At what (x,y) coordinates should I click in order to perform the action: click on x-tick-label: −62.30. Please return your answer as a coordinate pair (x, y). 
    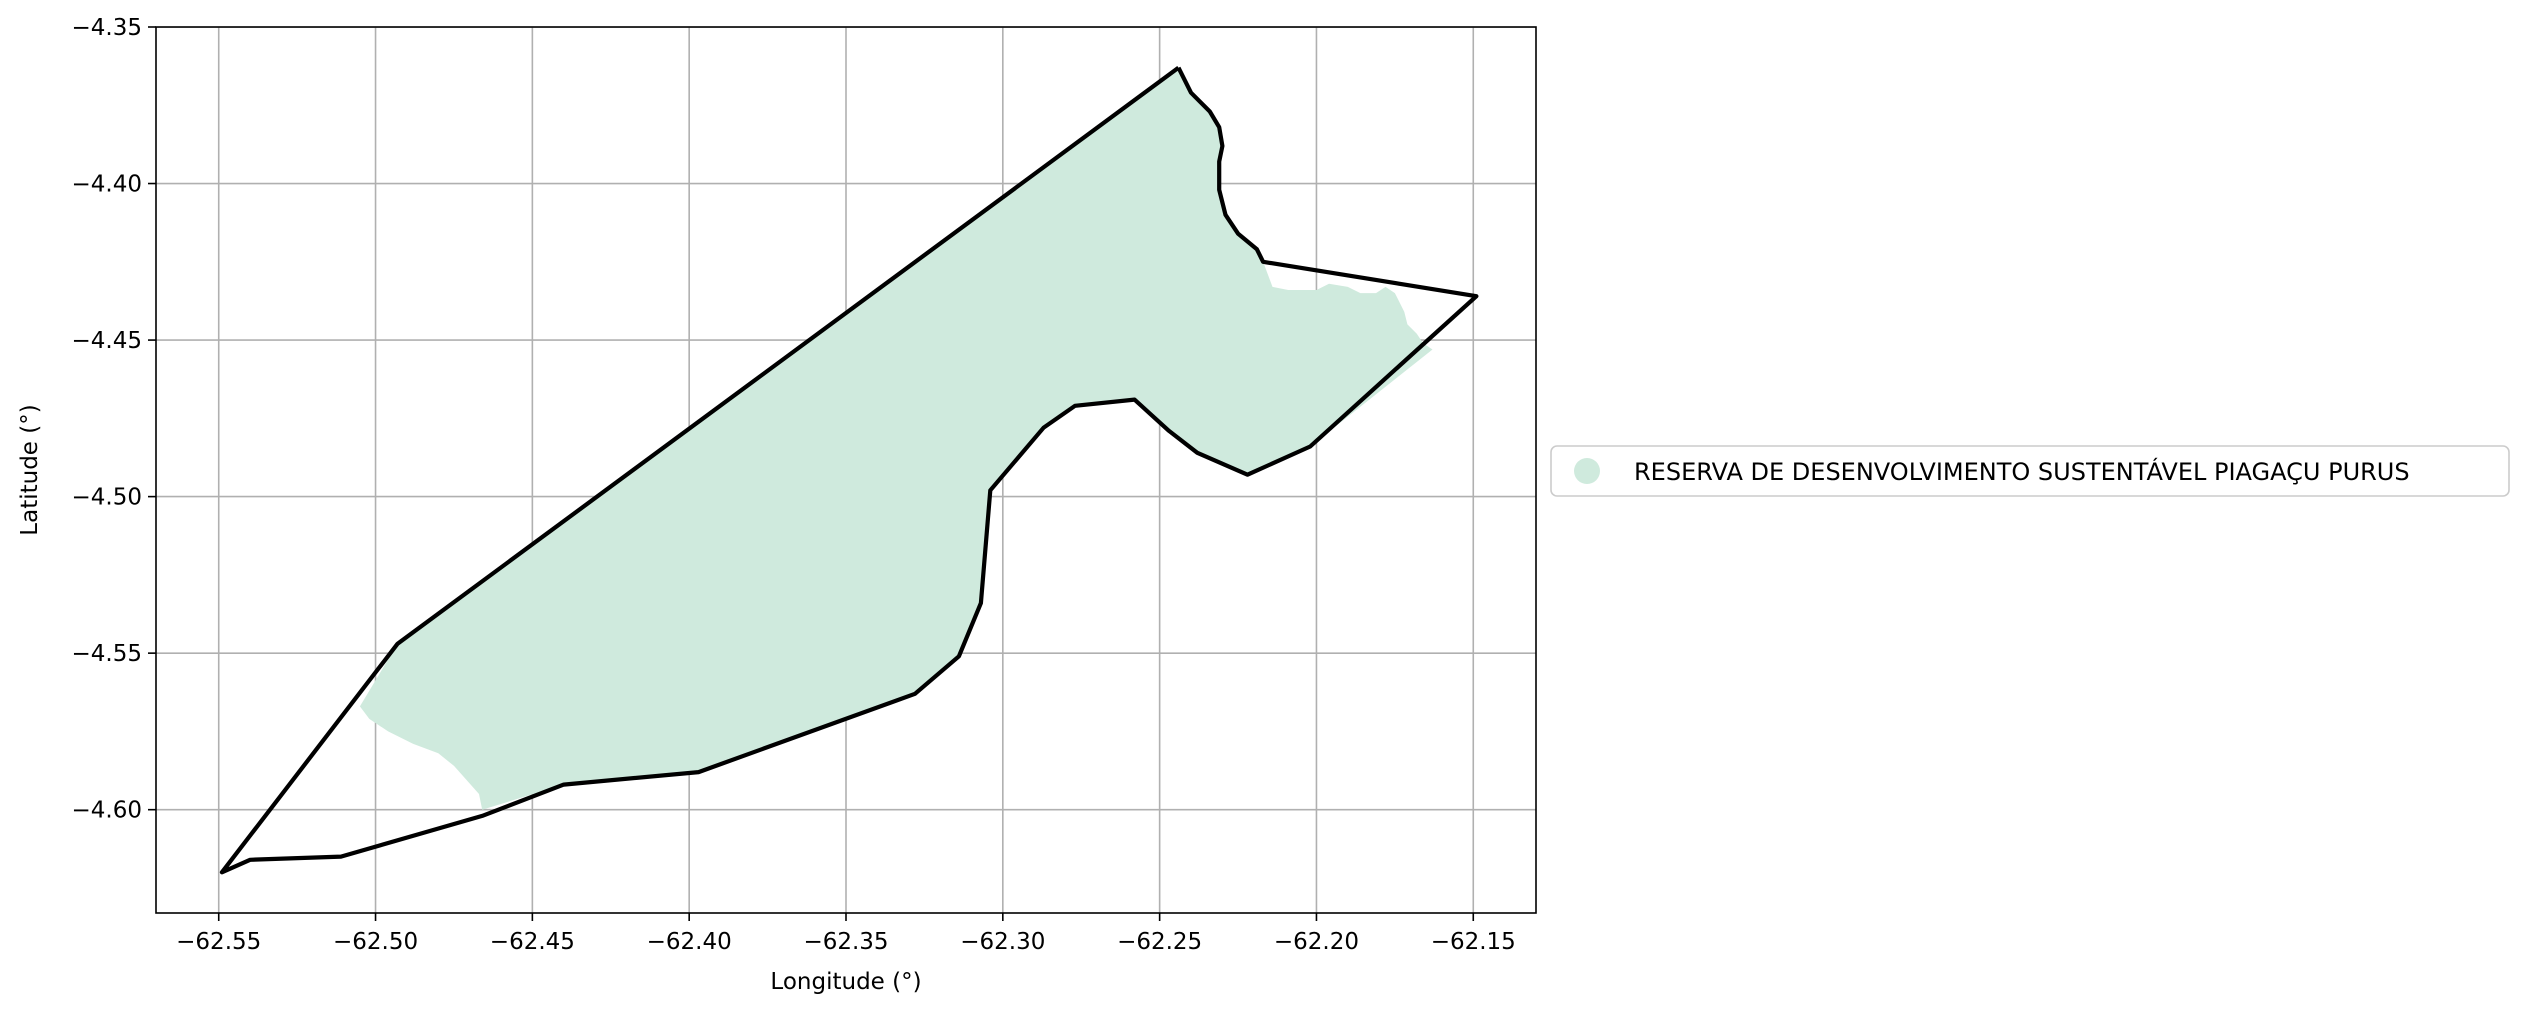
    Looking at the image, I should click on (1002, 942).